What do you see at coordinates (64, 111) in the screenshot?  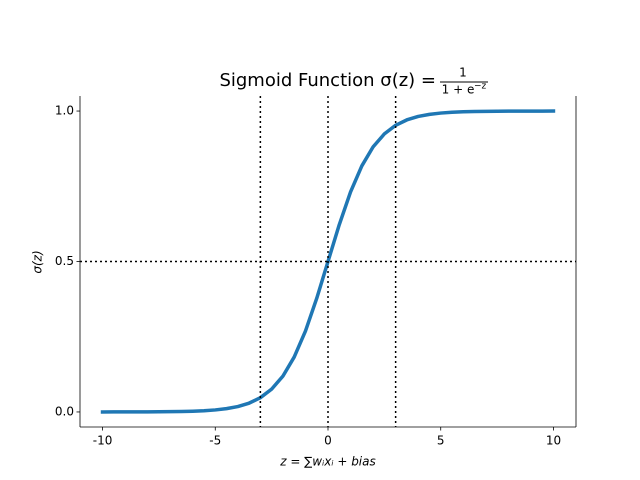 I see `y-tick-label: 1.0` at bounding box center [64, 111].